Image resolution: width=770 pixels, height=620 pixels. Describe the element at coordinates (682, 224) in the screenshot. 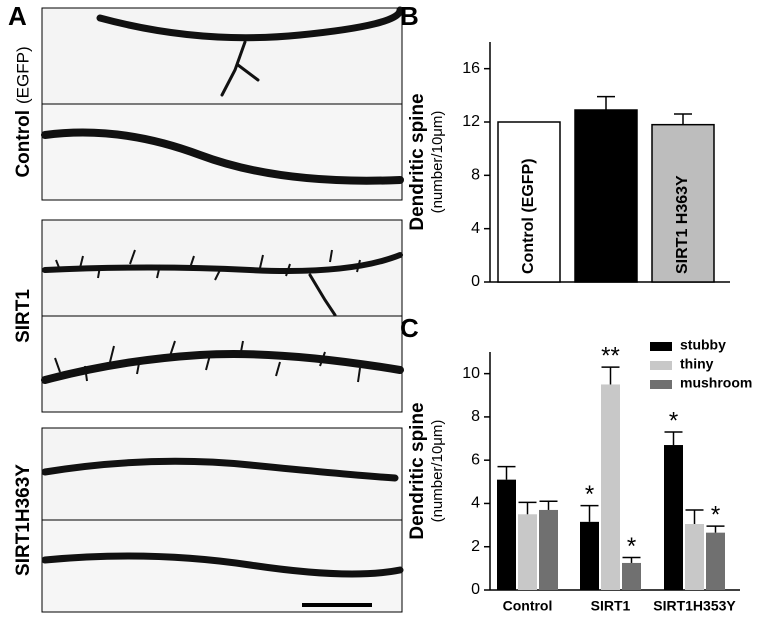

I see `category-label: SIRT1 H363Y` at that location.